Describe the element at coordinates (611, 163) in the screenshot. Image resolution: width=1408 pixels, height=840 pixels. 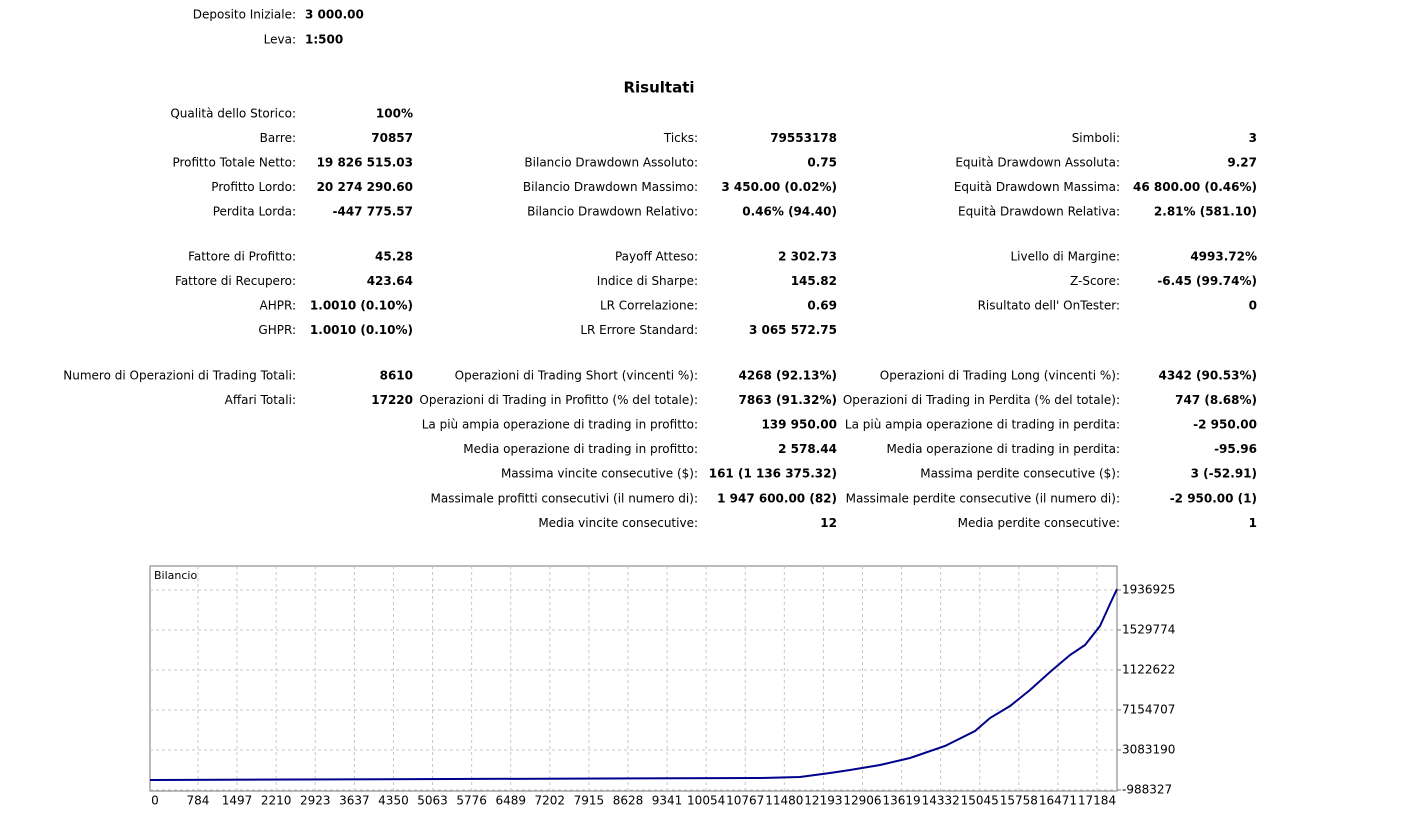
I see `field-label: Bilancio Drawdown Assoluto:` at that location.